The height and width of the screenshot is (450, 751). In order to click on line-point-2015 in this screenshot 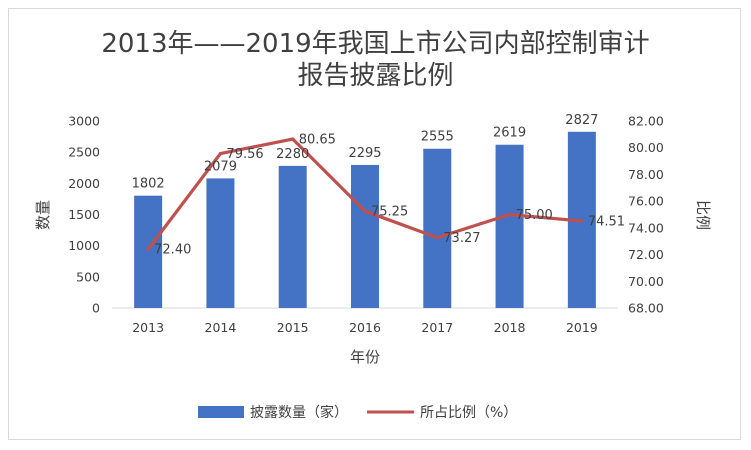, I will do `click(293, 139)`.